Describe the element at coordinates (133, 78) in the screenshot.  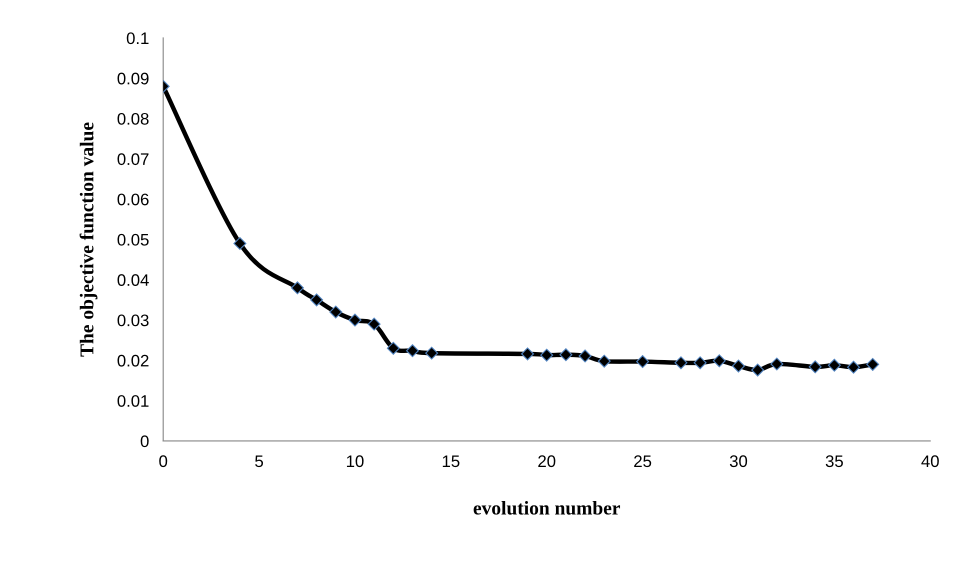
I see `y-tick-label: 0.09` at that location.